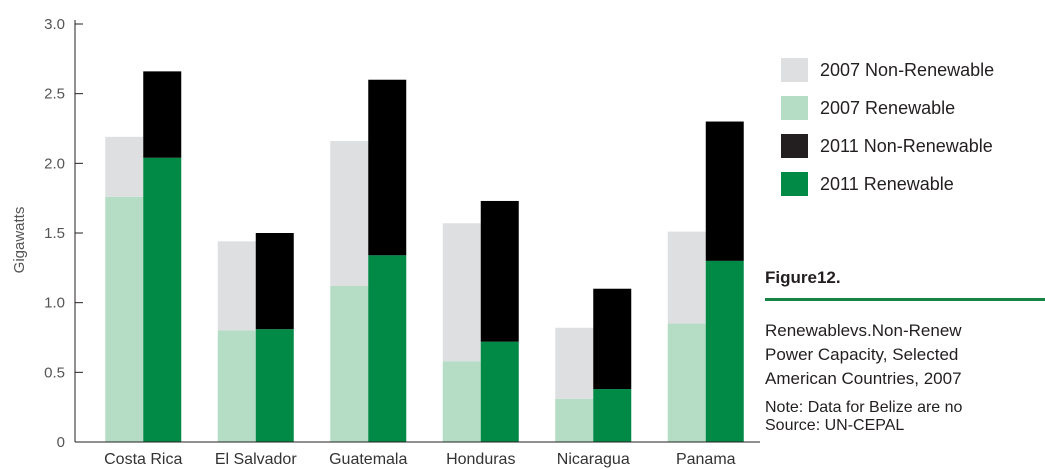 This screenshot has width=1045, height=470. What do you see at coordinates (54, 163) in the screenshot?
I see `y-tick-label: 2.0` at bounding box center [54, 163].